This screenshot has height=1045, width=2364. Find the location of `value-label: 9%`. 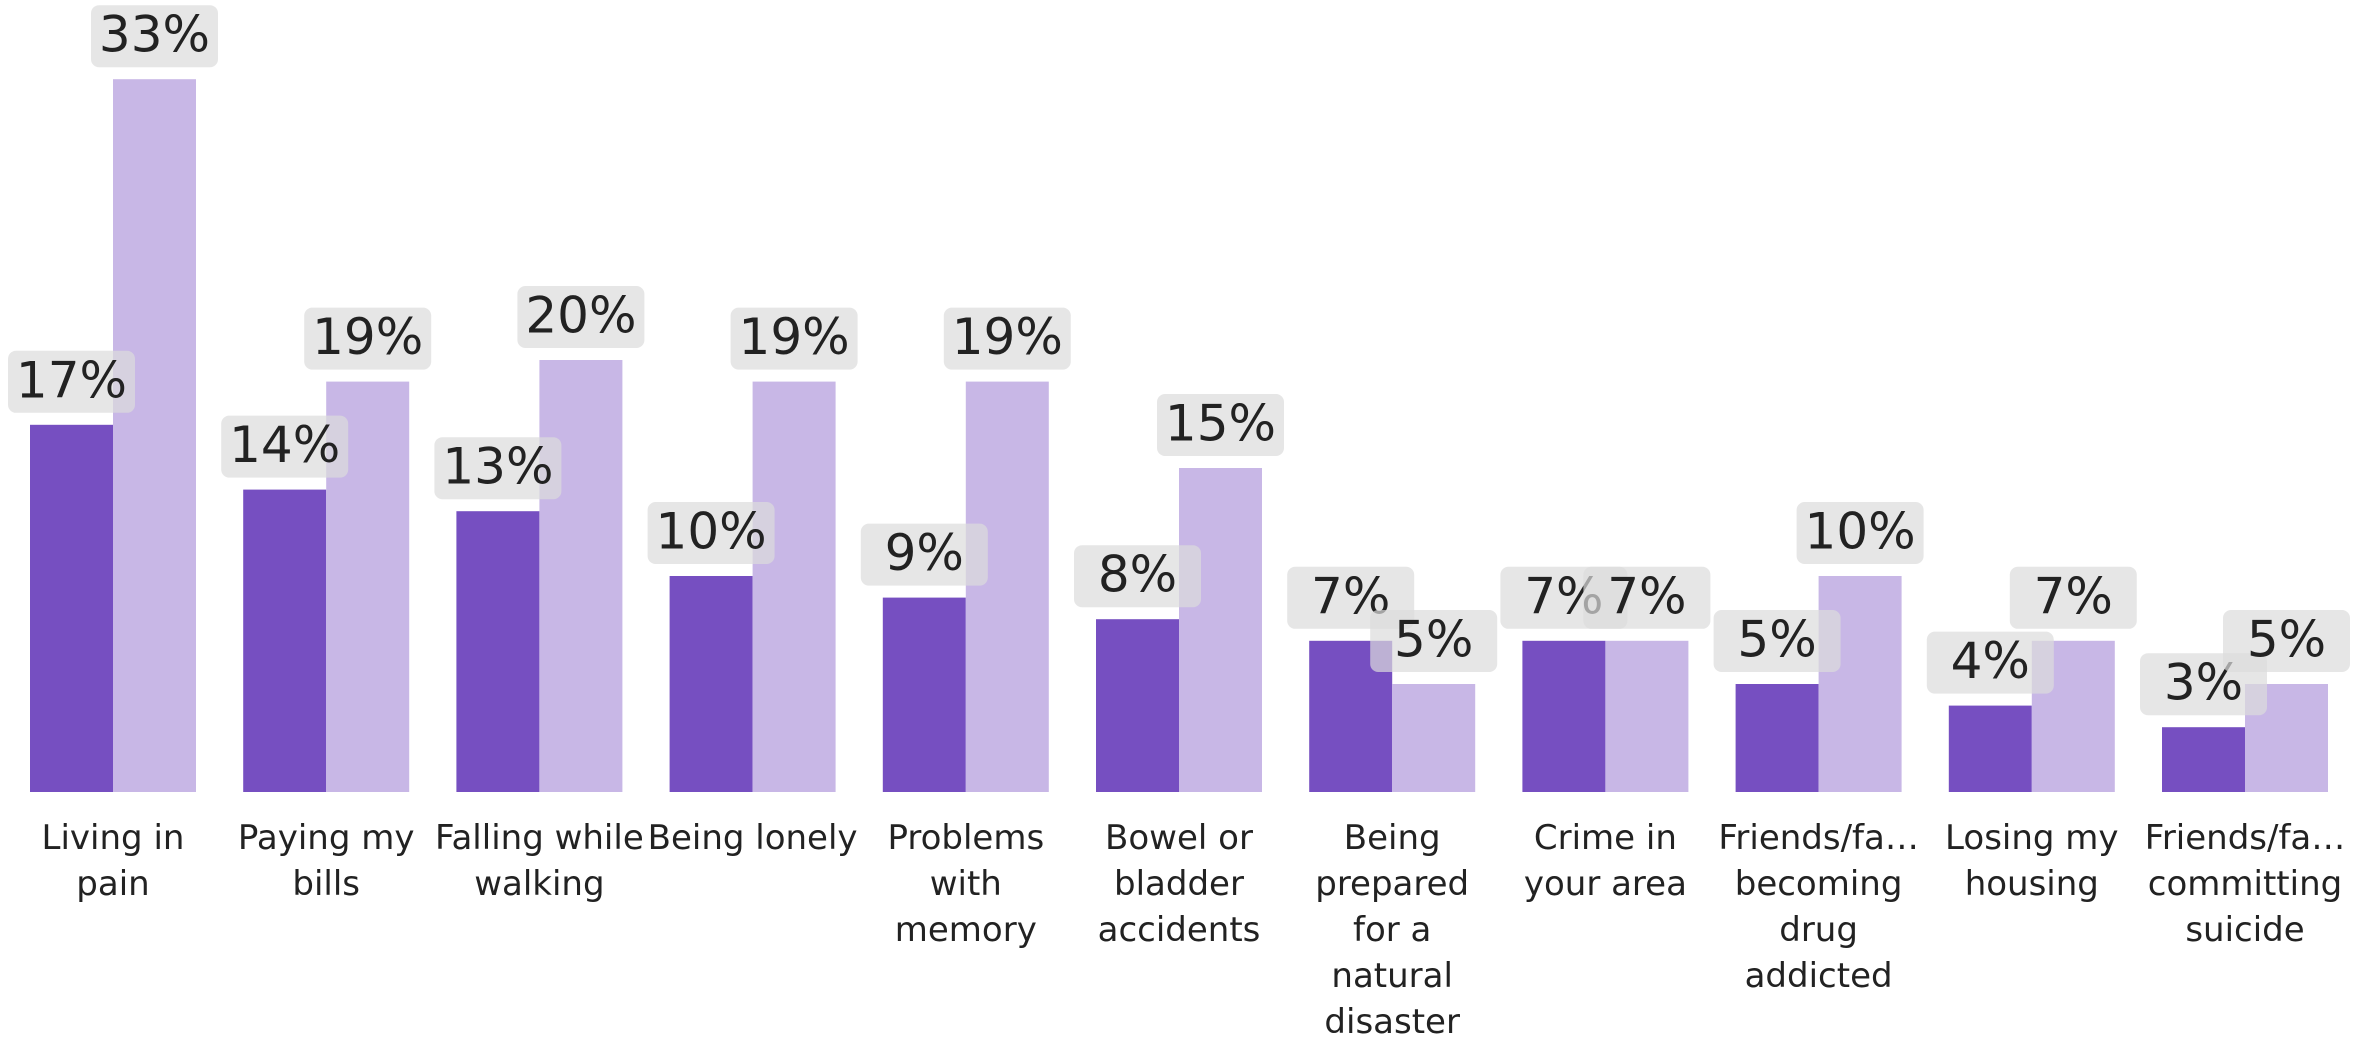

value-label: 9% is located at coordinates (924, 553).